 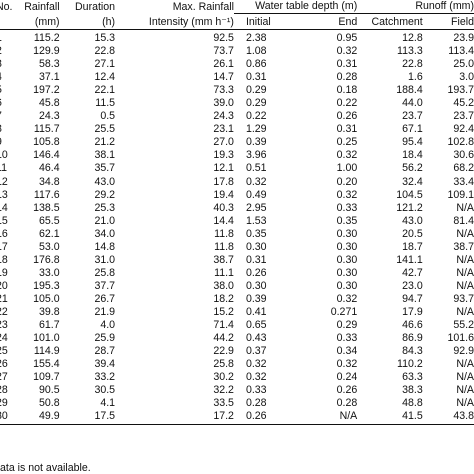 I want to click on table-row: 8 115.7 25.5 23.1 1.29 0.31 67.1 92.4, so click(x=237, y=129).